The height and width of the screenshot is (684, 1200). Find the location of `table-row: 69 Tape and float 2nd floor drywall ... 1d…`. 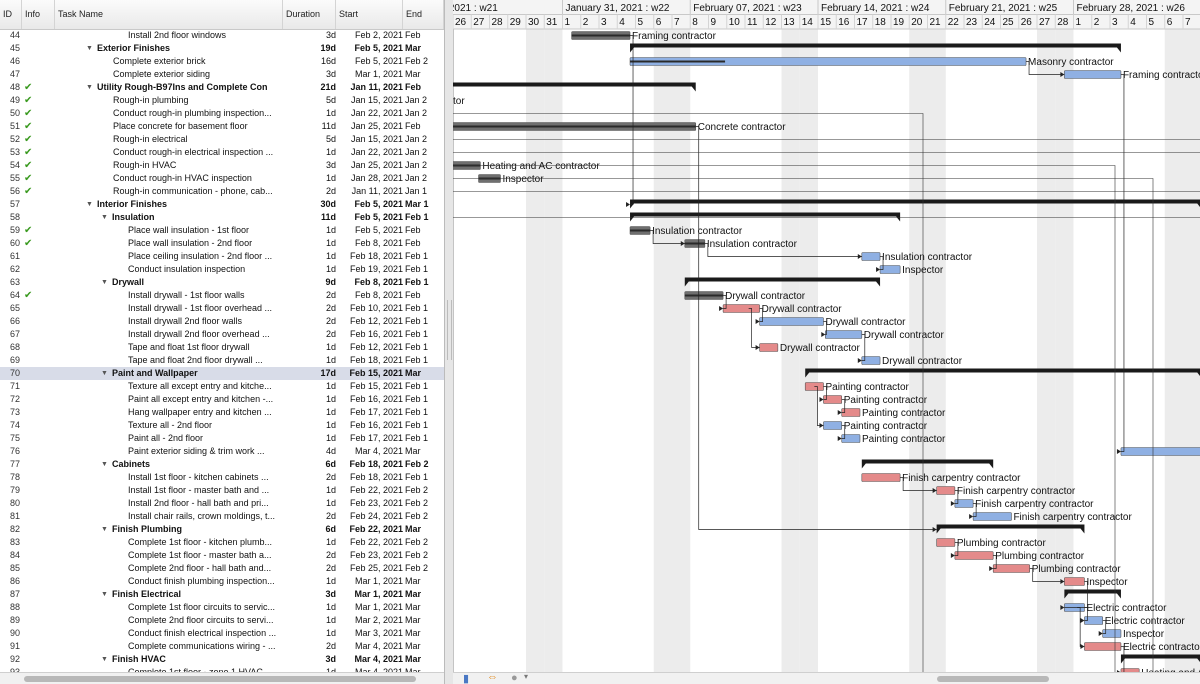

table-row: 69 Tape and float 2nd floor drywall ... 1d… is located at coordinates (222, 360).